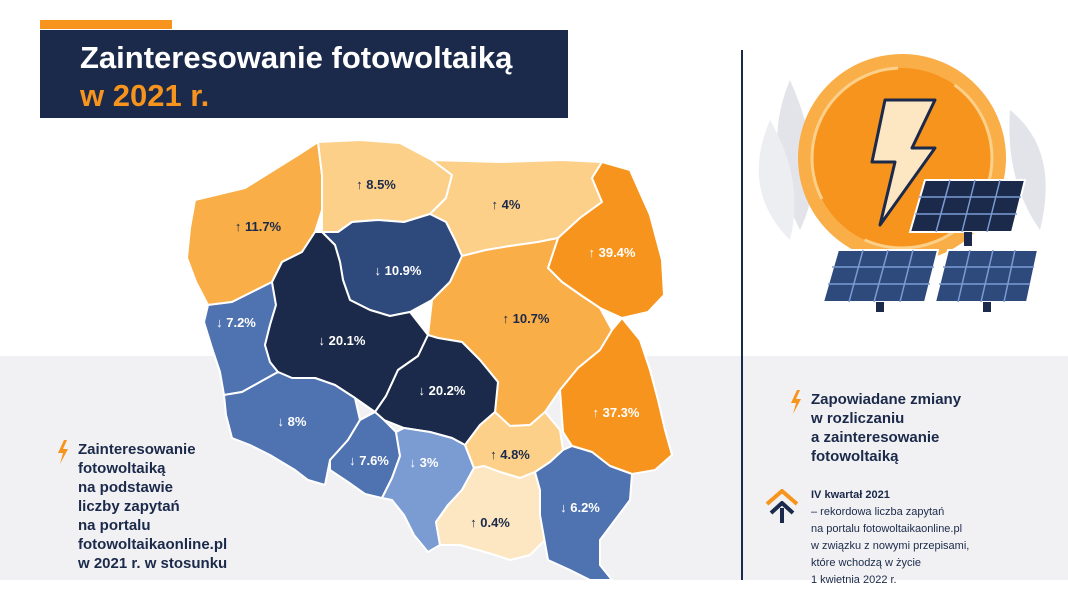 This screenshot has height=589, width=1068. I want to click on region-malopolskie, so click(490, 513).